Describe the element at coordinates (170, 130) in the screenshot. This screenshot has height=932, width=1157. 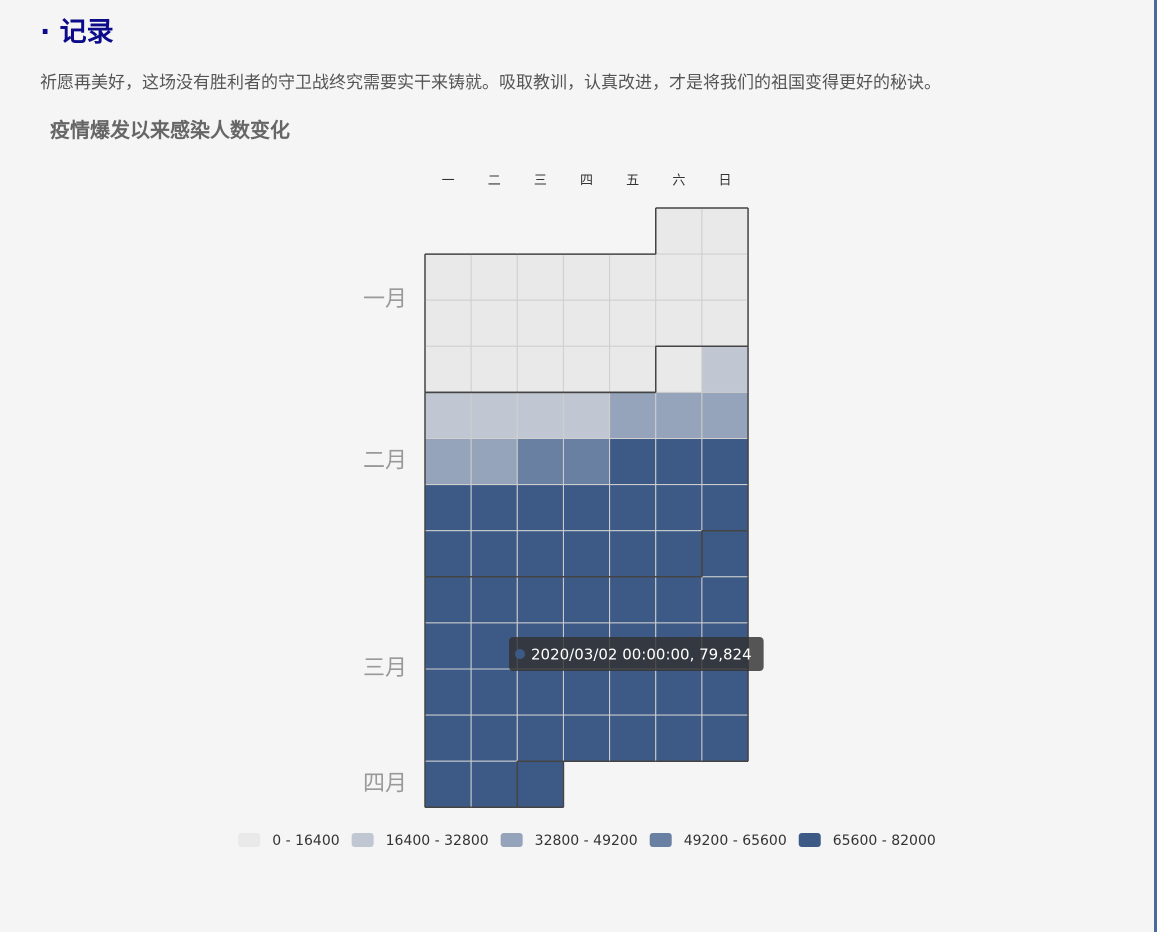
I see `chart-title: 疫情爆发以来感染人数变化` at that location.